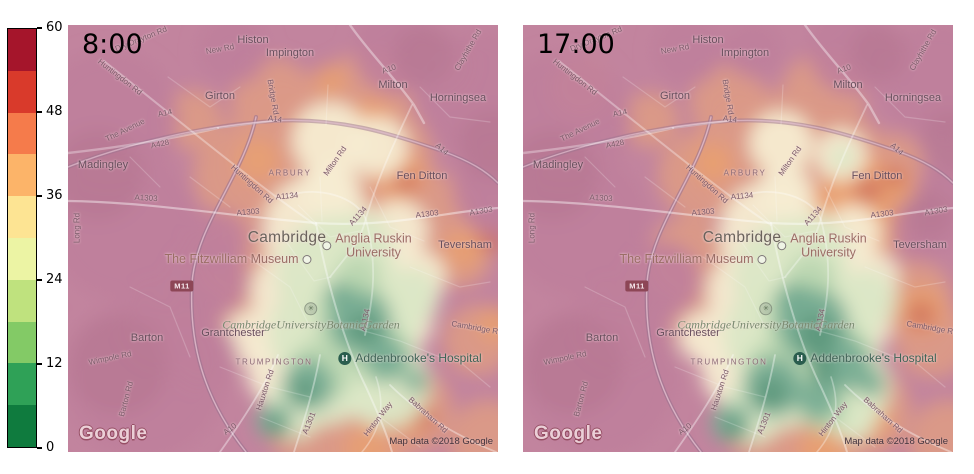  What do you see at coordinates (126, 398) in the screenshot?
I see `map-label-barton-rd: Barton Rd` at bounding box center [126, 398].